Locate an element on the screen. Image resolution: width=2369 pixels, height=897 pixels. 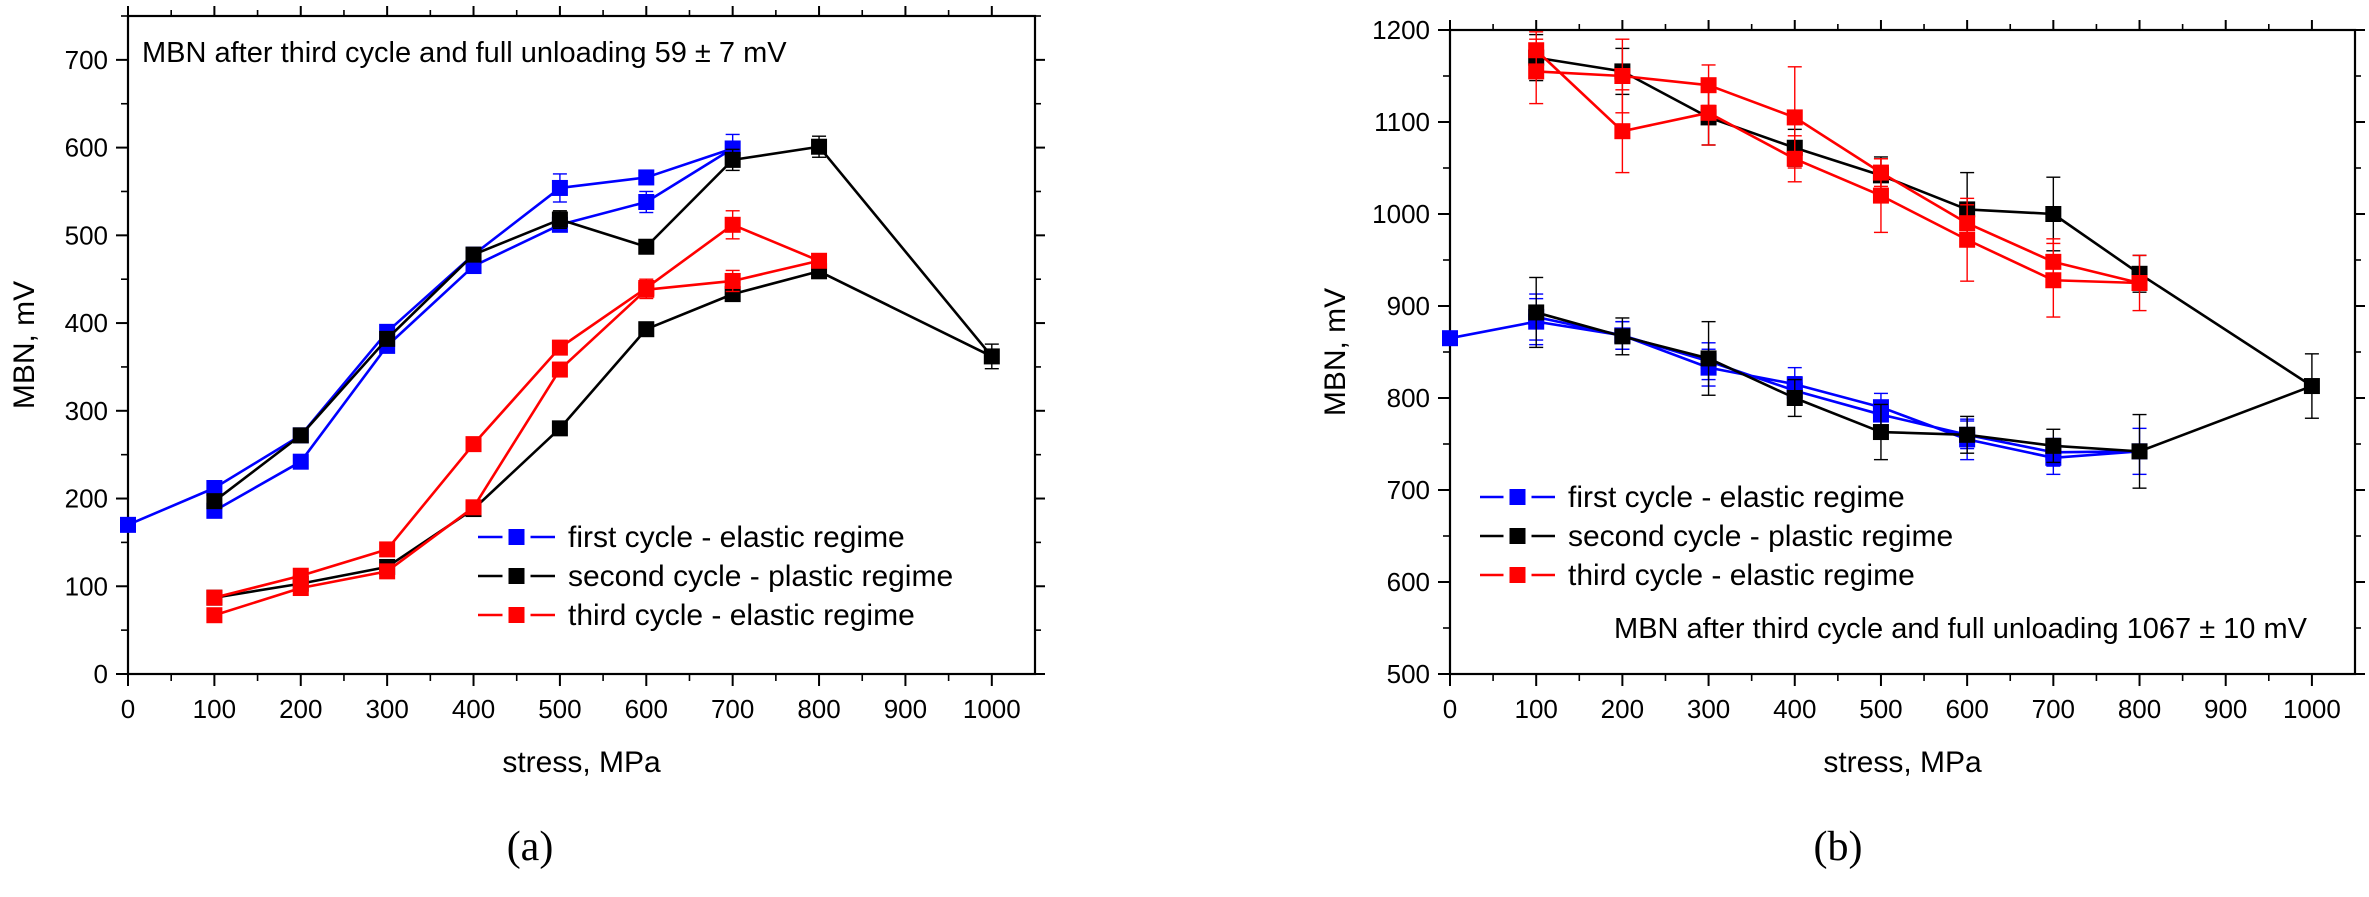
x-tick-label: 800 is located at coordinates (2139, 709).